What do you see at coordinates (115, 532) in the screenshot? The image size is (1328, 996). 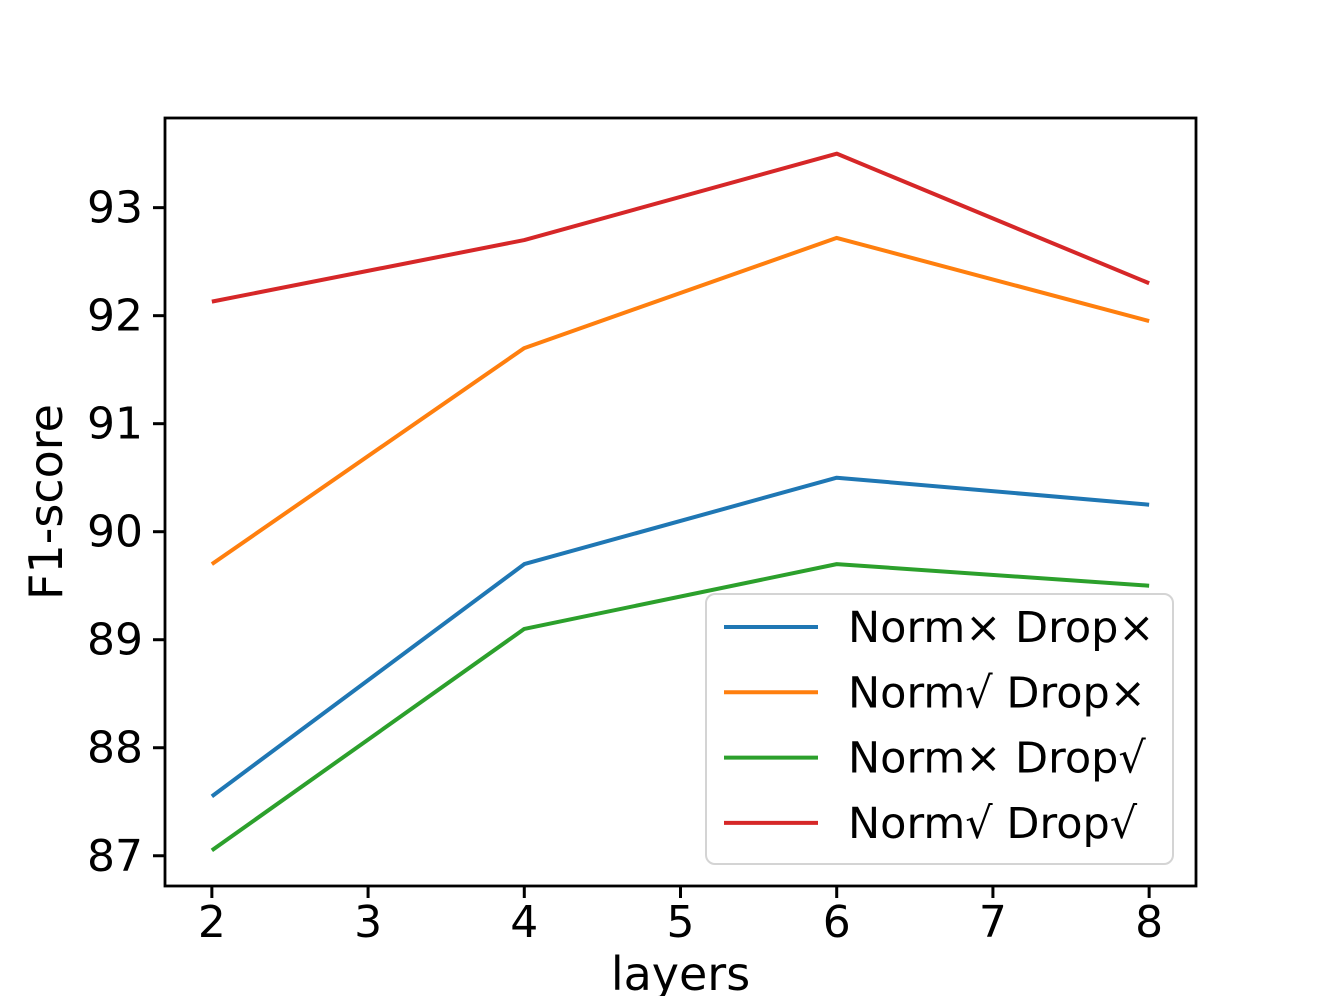 I see `y-axis-tick-label: 90` at bounding box center [115, 532].